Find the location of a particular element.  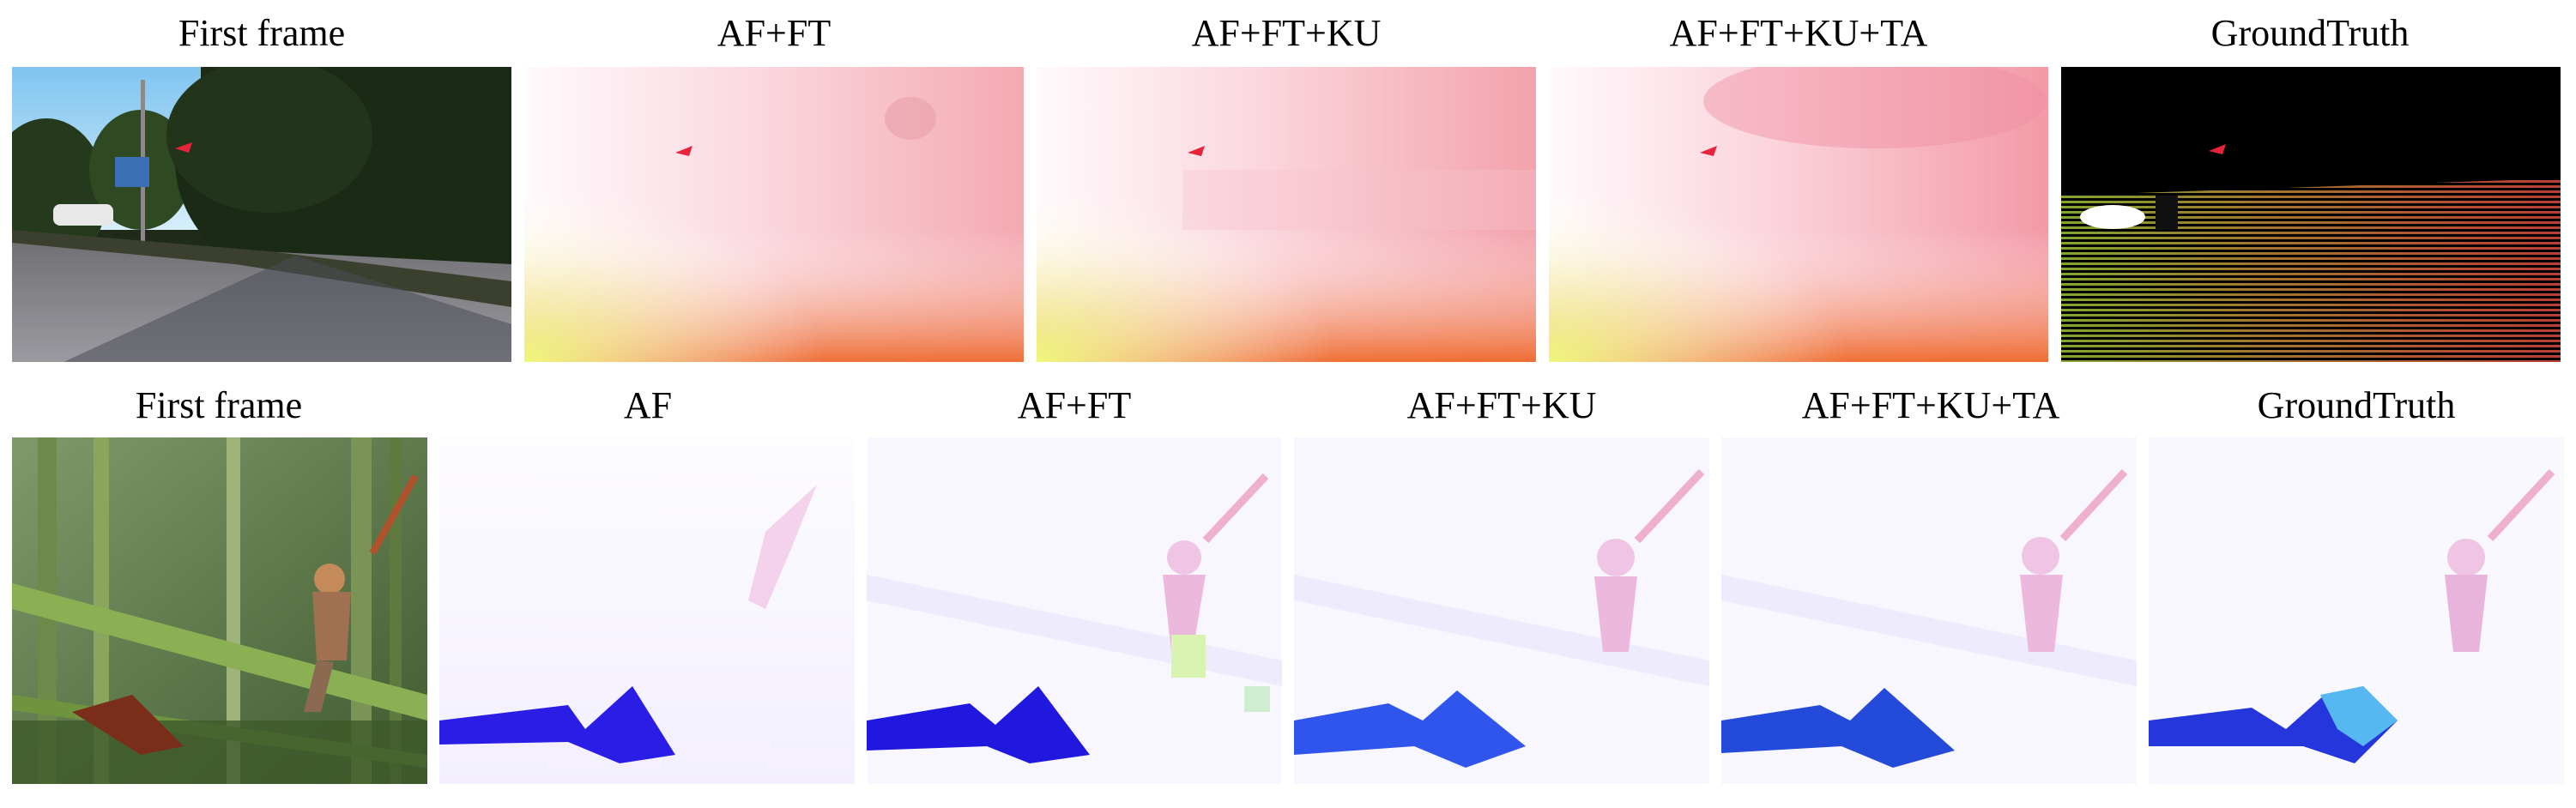

row1-first-frame-arrow-icon is located at coordinates (183, 147).